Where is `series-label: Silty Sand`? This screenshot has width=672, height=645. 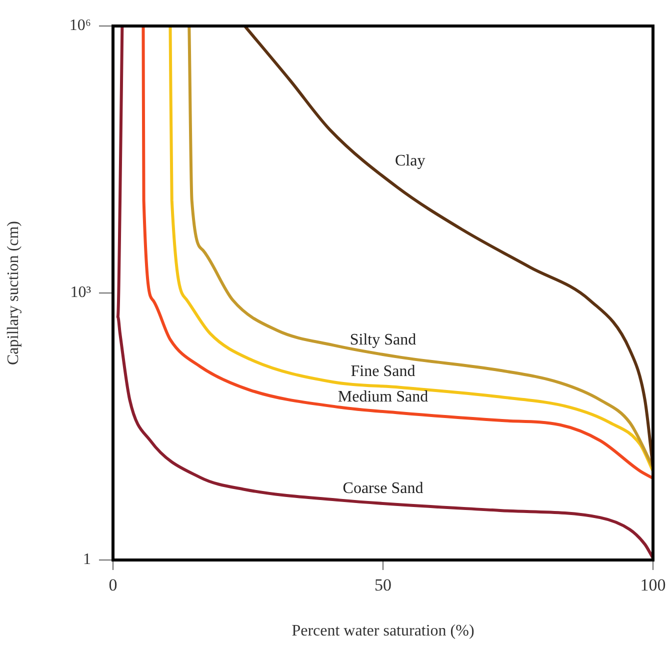
series-label: Silty Sand is located at coordinates (383, 339).